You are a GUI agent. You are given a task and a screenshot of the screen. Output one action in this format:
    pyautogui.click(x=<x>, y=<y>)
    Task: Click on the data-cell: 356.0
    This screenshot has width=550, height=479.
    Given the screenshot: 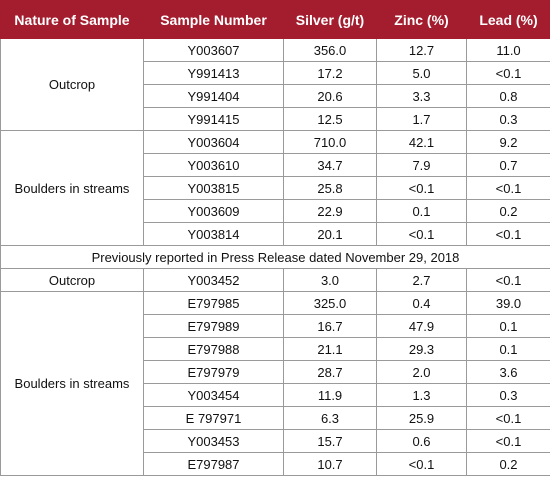 What is the action you would take?
    pyautogui.click(x=330, y=50)
    